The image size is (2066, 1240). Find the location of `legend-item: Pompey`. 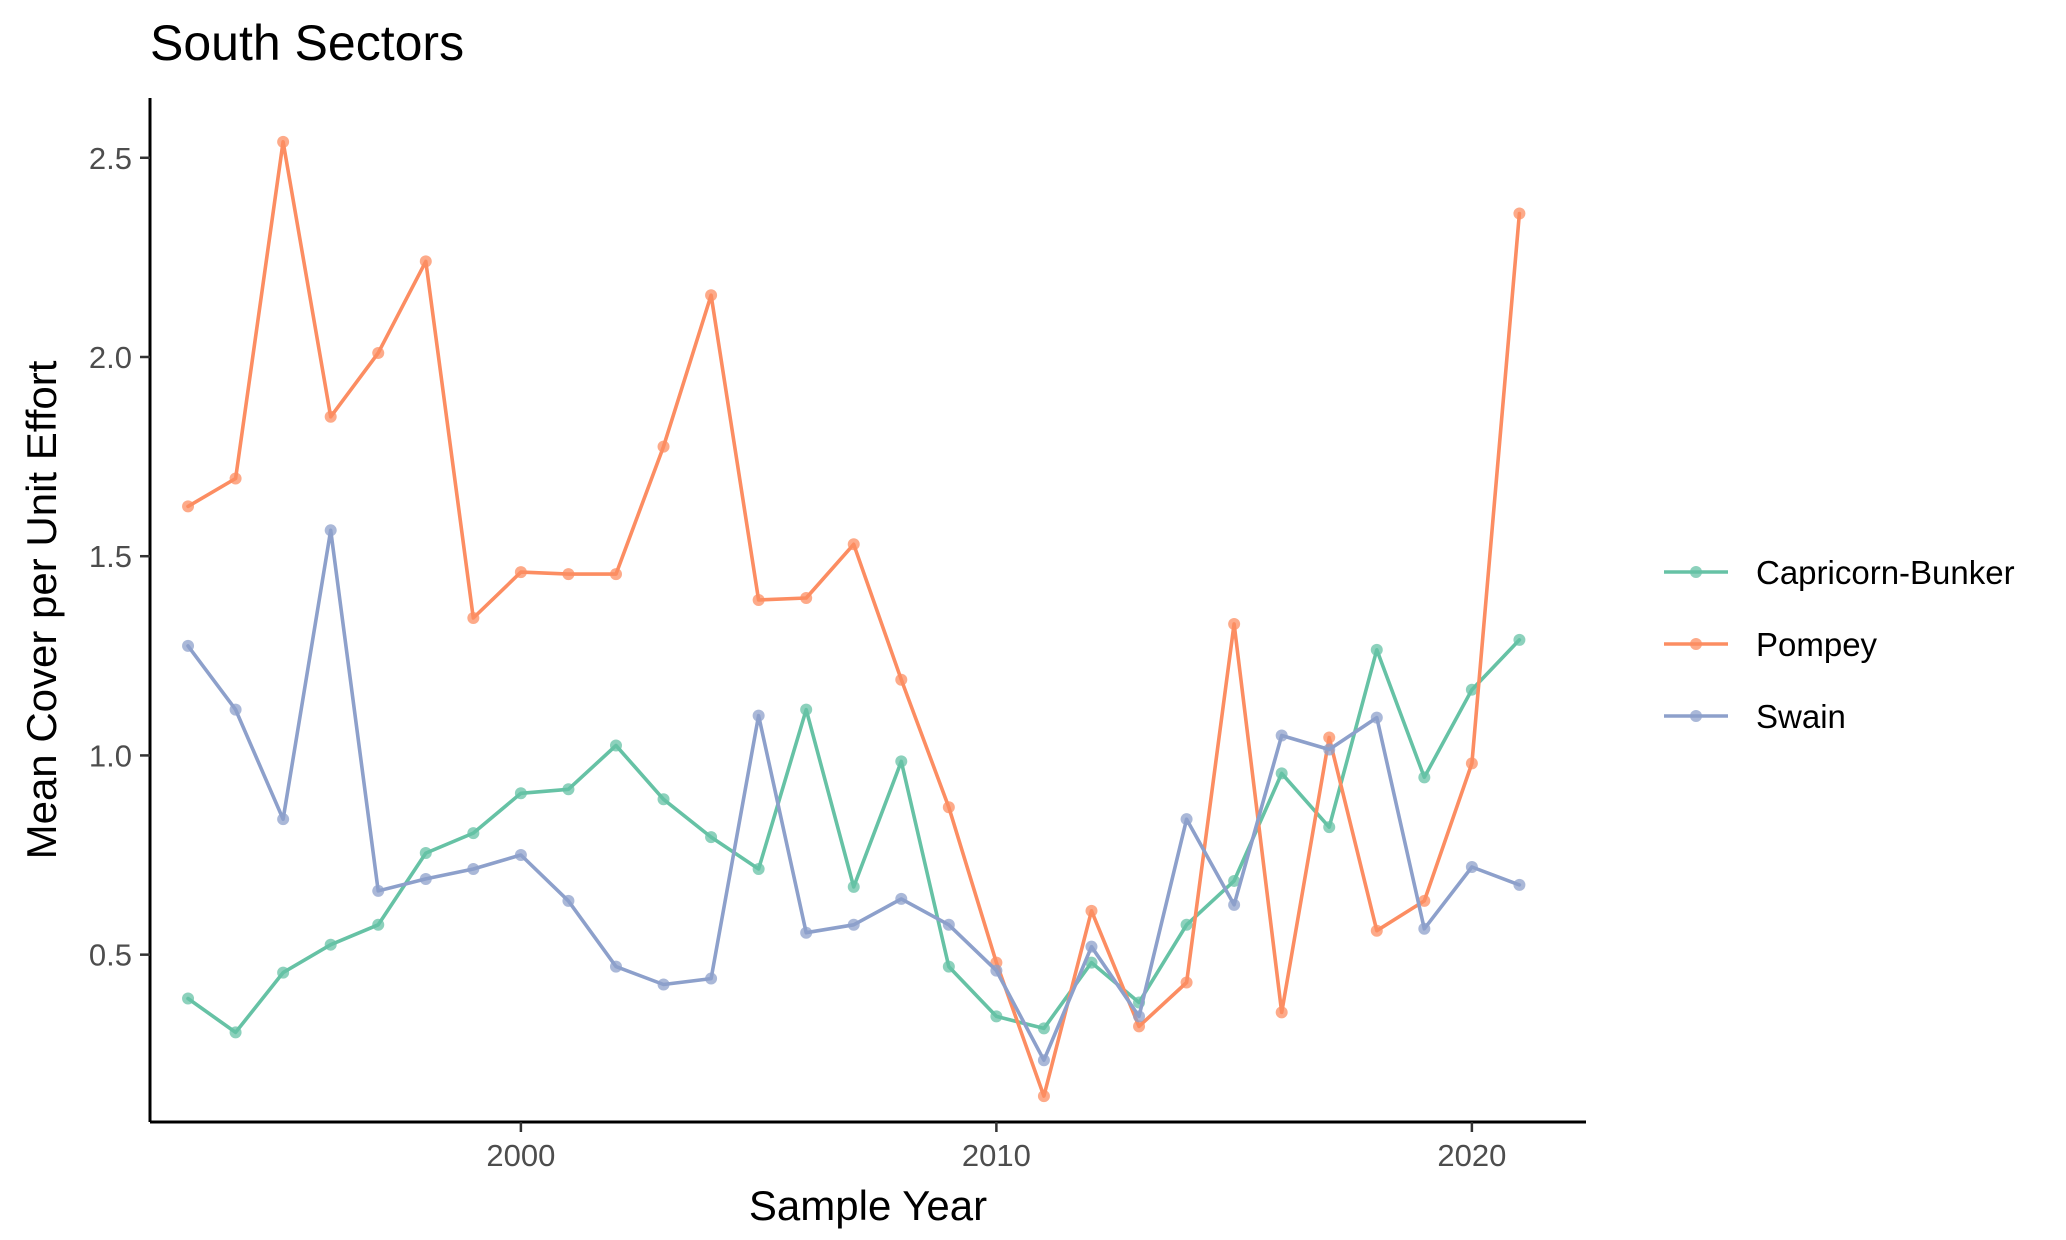

legend-item: Pompey is located at coordinates (1771, 644).